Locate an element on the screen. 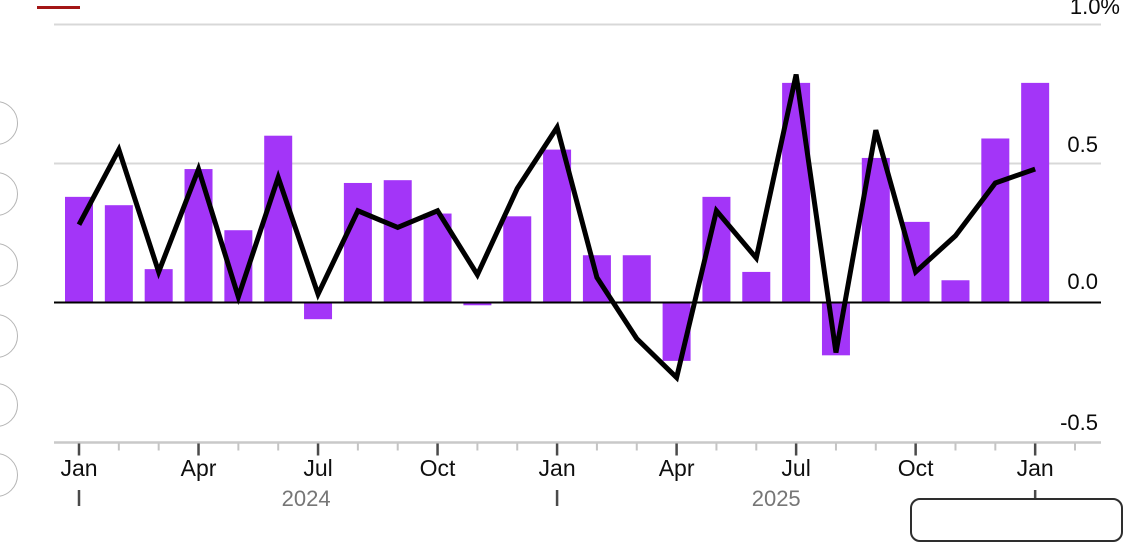  y-axis-label-1.0pct: 1.0% is located at coordinates (1094, 9).